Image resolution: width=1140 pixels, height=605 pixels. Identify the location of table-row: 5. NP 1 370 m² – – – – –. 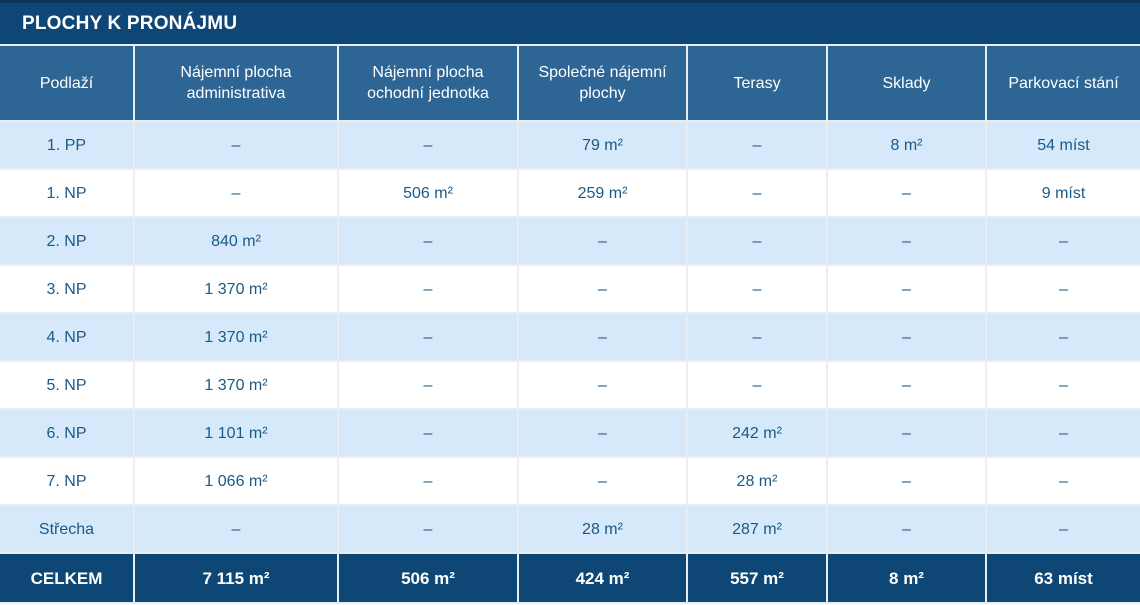
(570, 385).